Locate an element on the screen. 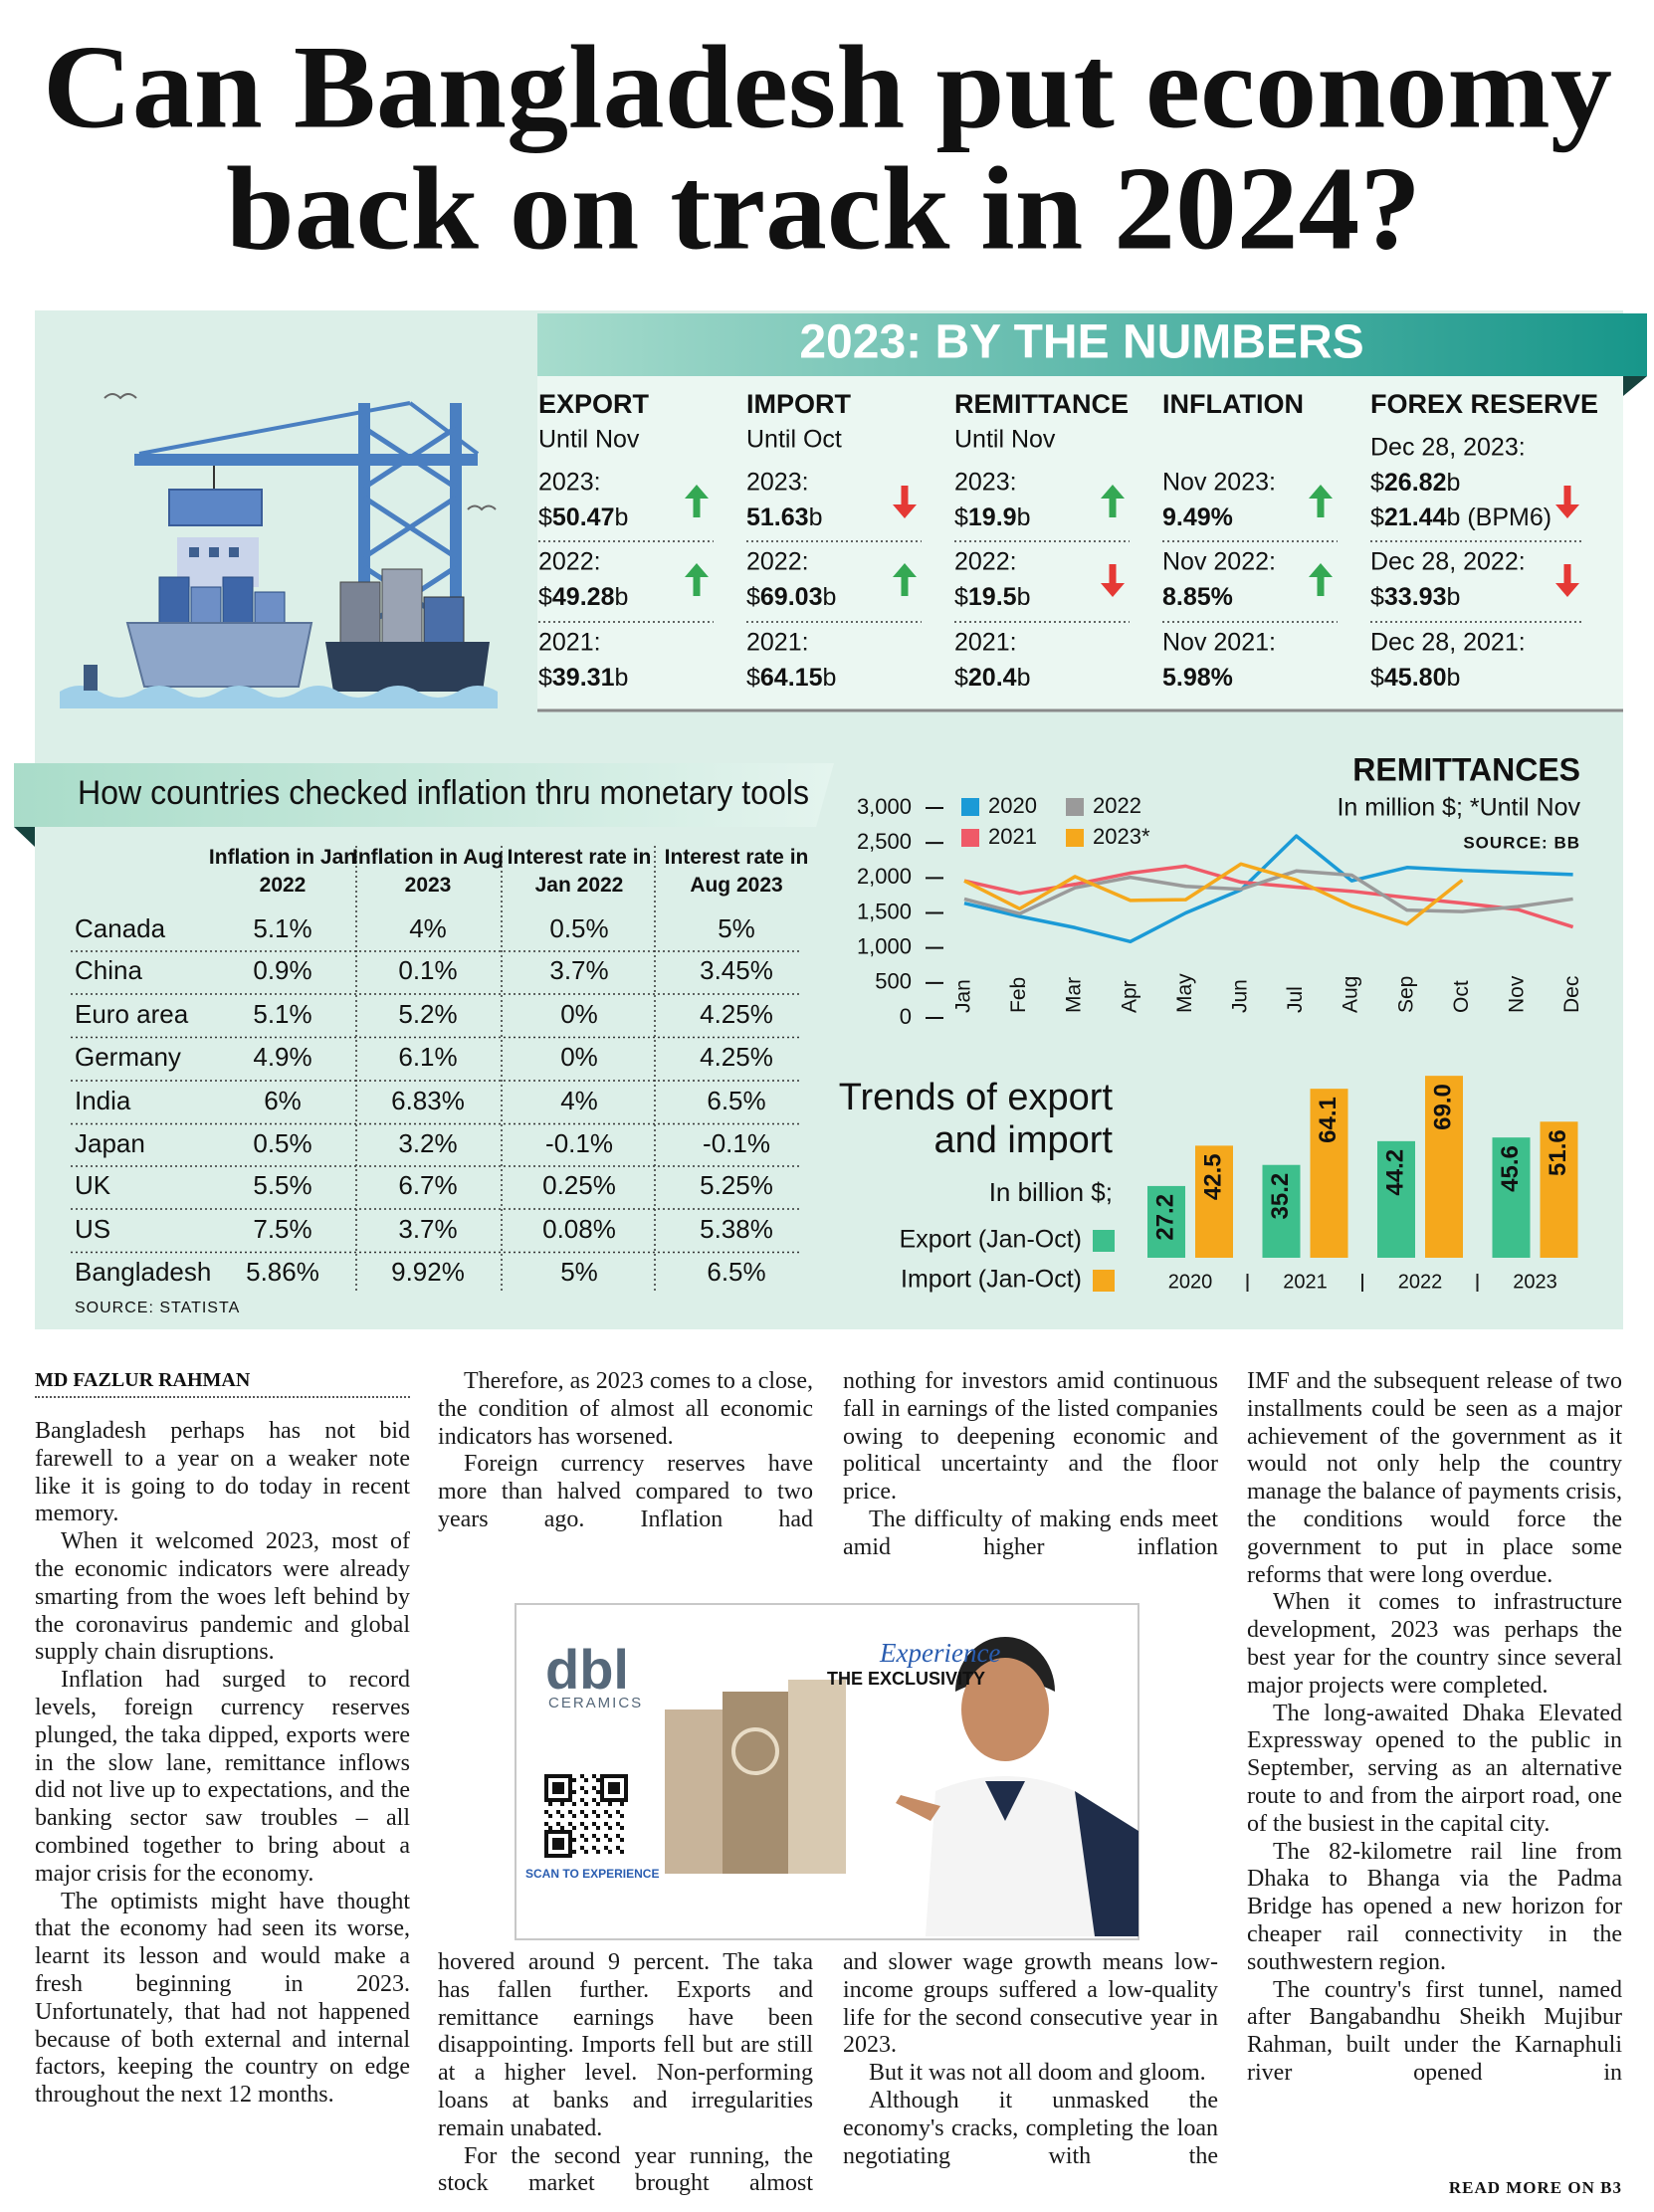  table-cell: 0% is located at coordinates (579, 1014).